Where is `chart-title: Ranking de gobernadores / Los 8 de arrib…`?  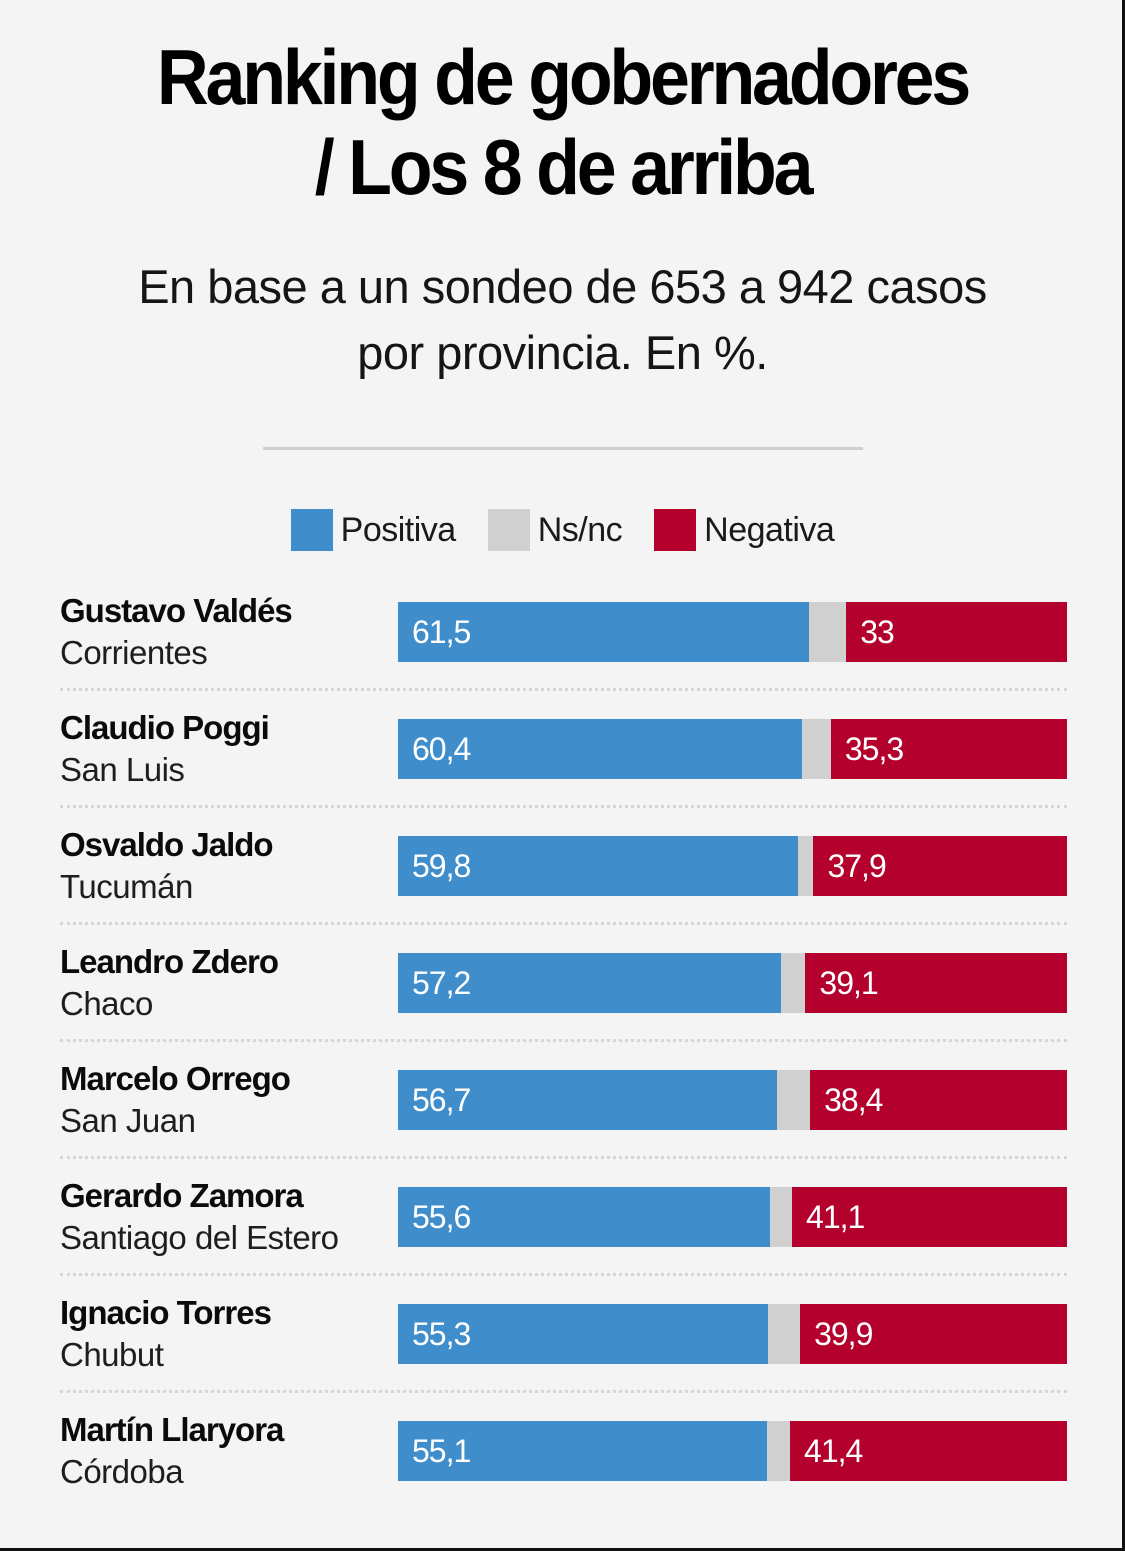
chart-title: Ranking de gobernadores / Los 8 de arrib… is located at coordinates (562, 122).